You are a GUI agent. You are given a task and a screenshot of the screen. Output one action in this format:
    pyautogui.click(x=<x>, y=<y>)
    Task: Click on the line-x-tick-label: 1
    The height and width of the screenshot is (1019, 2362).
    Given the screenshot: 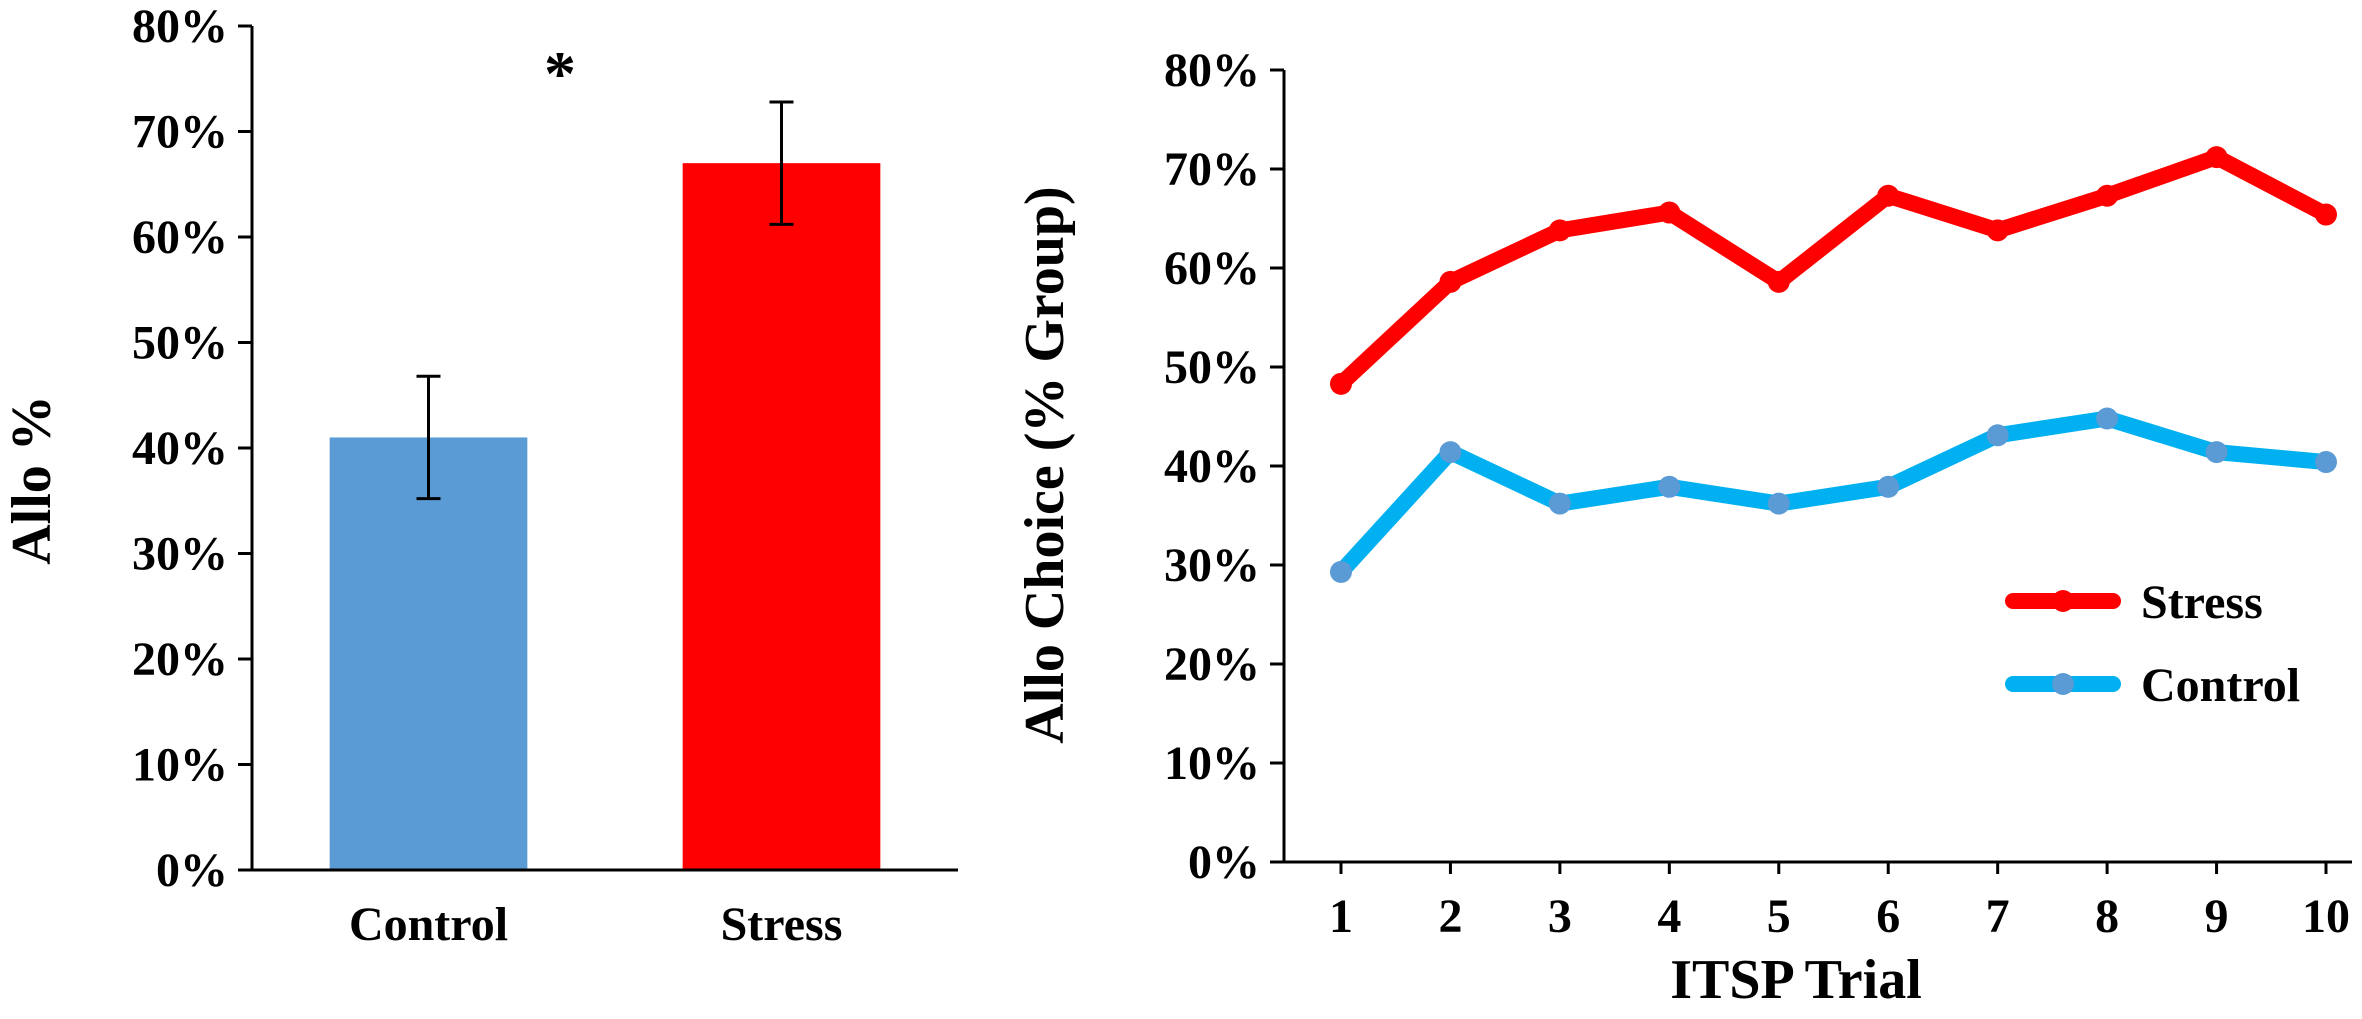 What is the action you would take?
    pyautogui.click(x=1341, y=916)
    